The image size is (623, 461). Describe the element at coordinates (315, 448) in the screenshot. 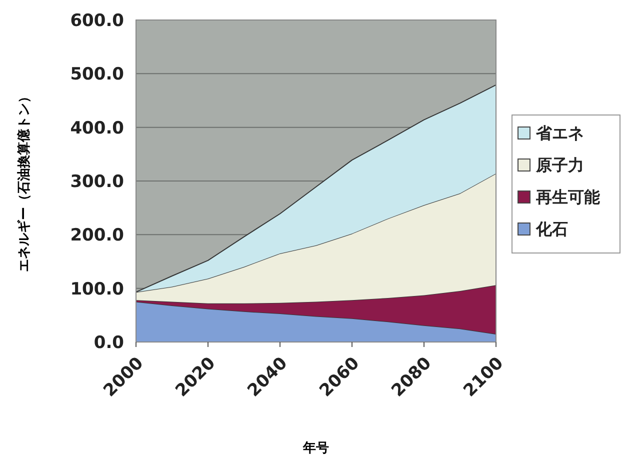

I see `x-axis-title: 年号` at that location.